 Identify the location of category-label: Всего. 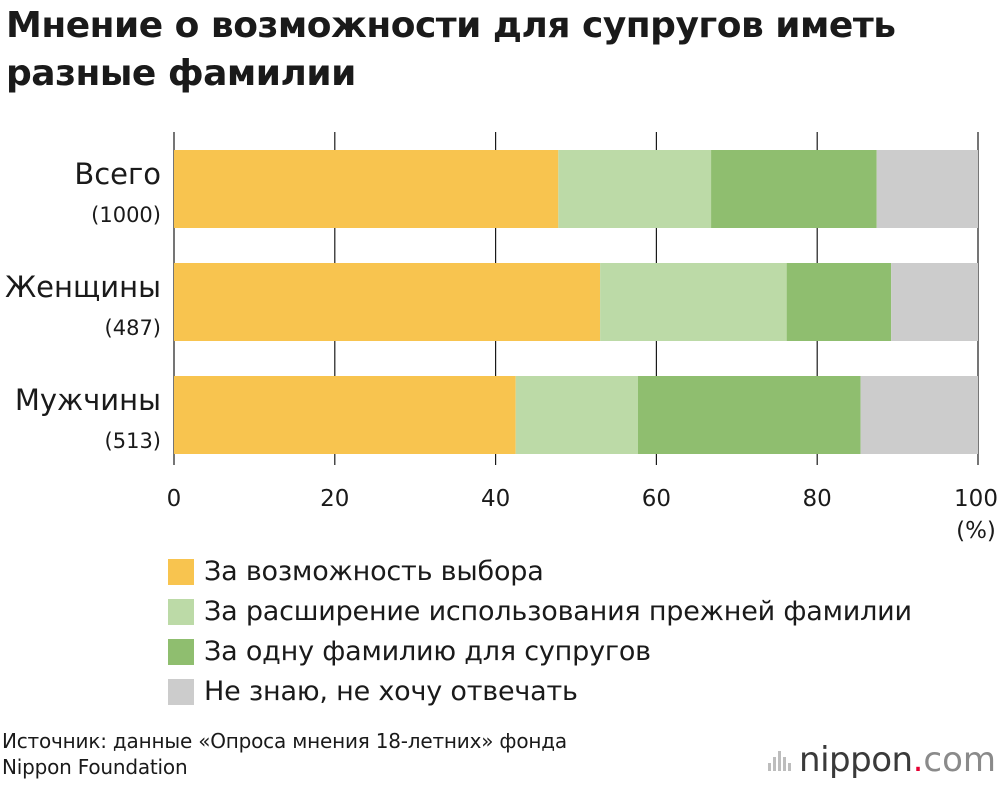
(117, 174).